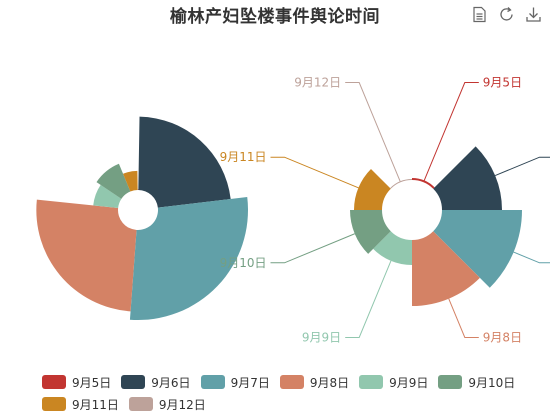 This screenshot has width=550, height=420. What do you see at coordinates (321, 337) in the screenshot?
I see `slice-label-5: 9月9日` at bounding box center [321, 337].